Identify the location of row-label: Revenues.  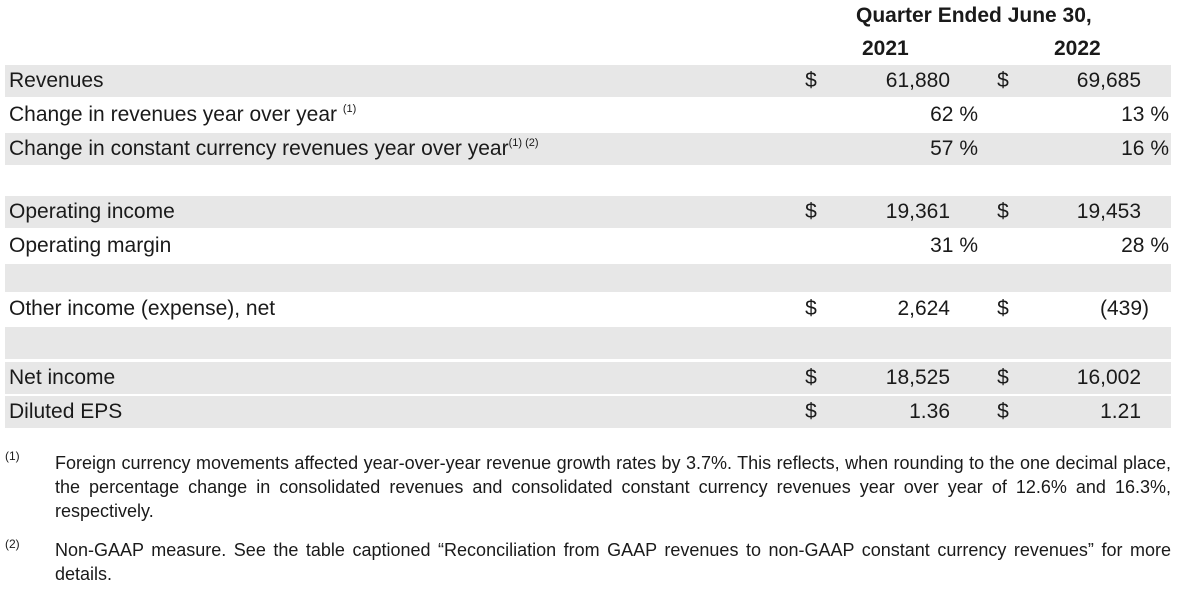
(56, 80).